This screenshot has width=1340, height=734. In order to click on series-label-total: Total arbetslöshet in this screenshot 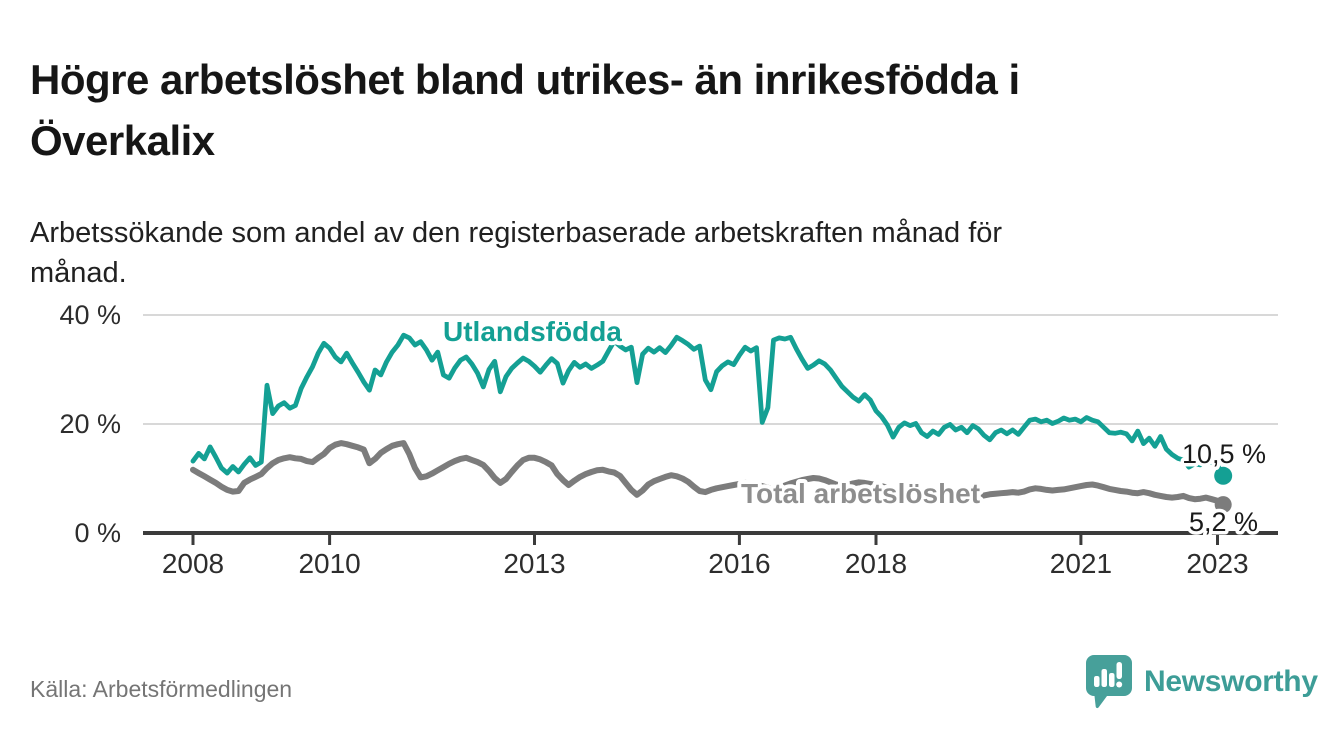, I will do `click(860, 493)`.